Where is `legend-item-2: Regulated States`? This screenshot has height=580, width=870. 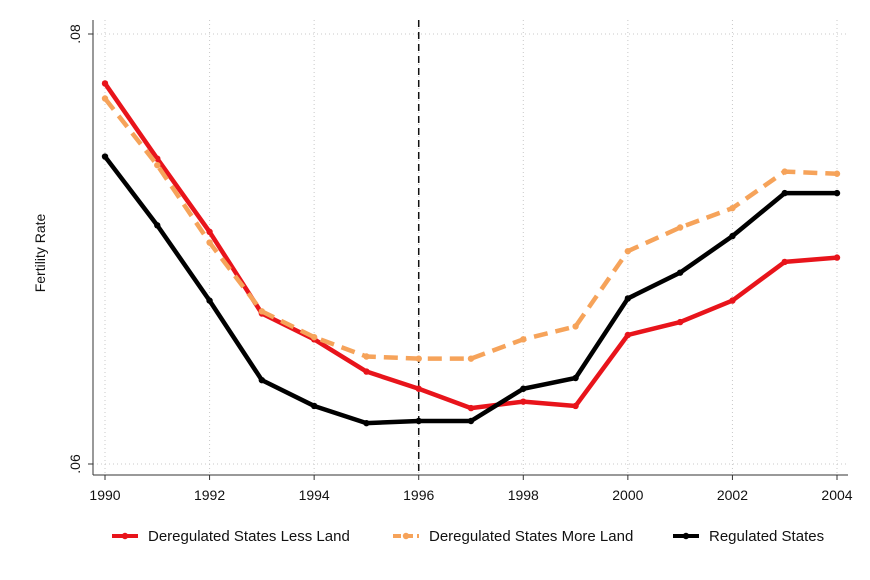
legend-item-2: Regulated States is located at coordinates (748, 536).